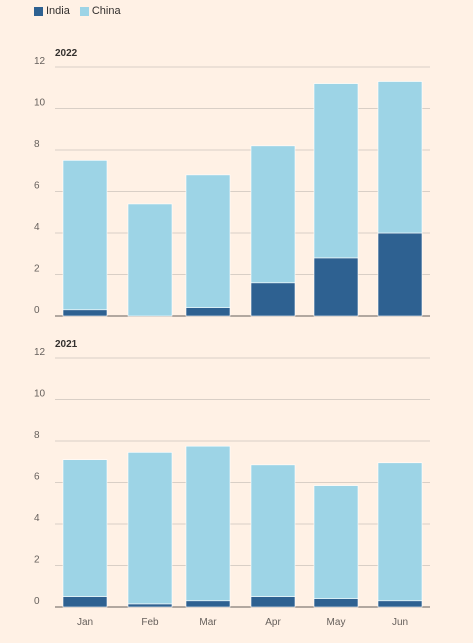  I want to click on bar-2021-jan-india, so click(85, 602).